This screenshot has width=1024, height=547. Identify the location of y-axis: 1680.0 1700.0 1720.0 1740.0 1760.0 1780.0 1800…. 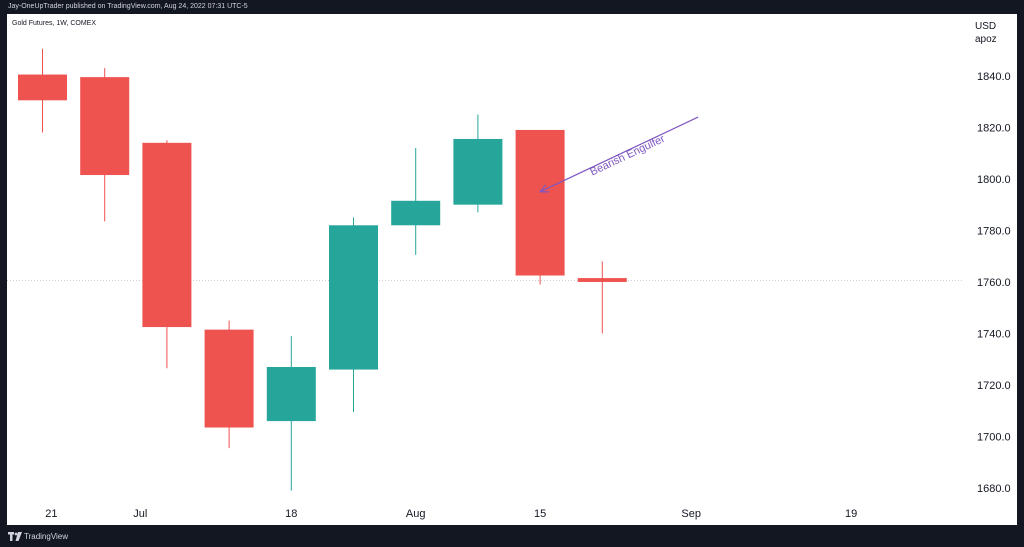
(994, 283).